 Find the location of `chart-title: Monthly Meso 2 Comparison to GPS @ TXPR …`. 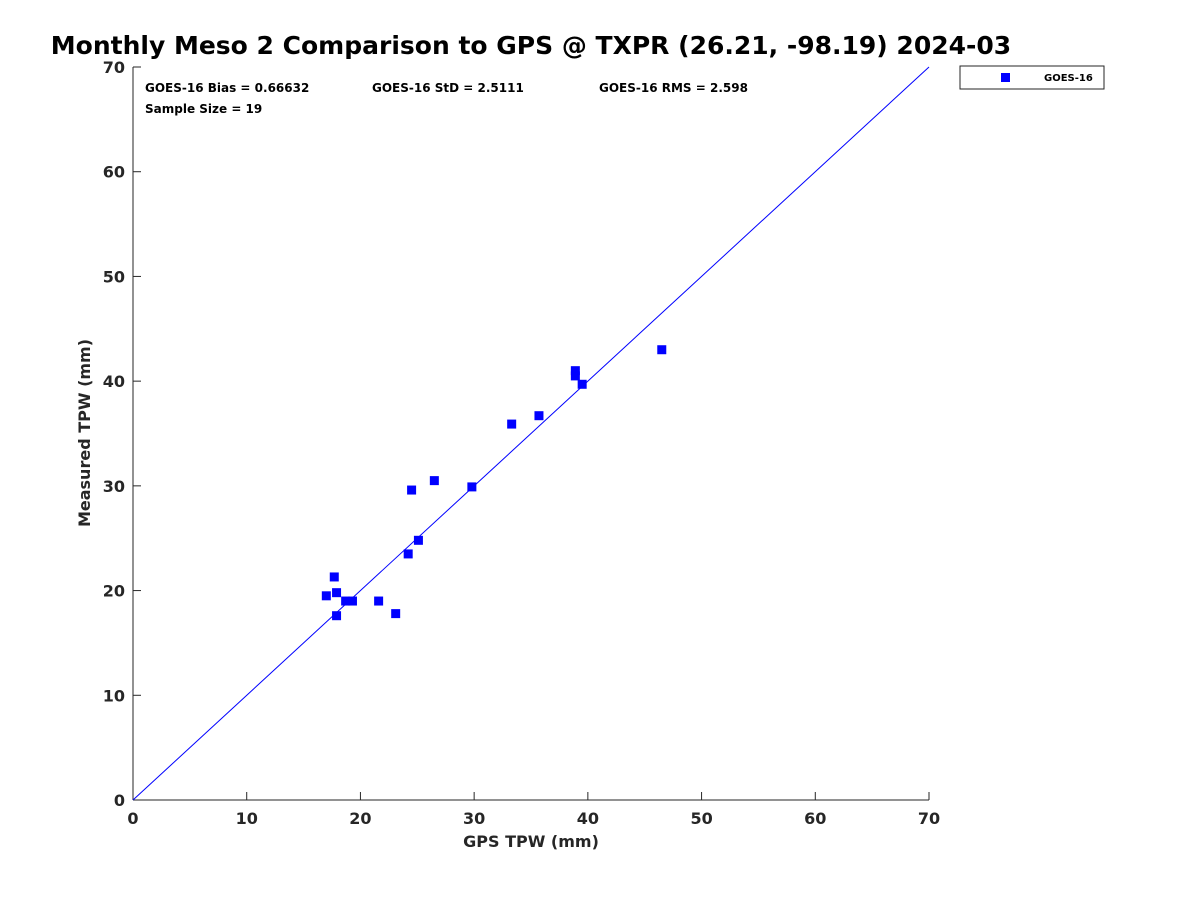

chart-title: Monthly Meso 2 Comparison to GPS @ TXPR … is located at coordinates (531, 45).